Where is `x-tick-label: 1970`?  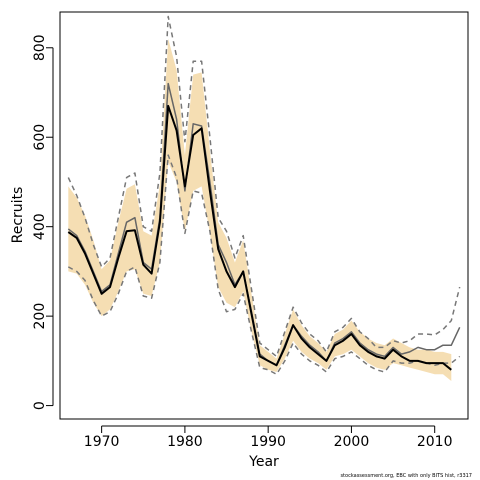
x-tick-label: 1970 is located at coordinates (102, 442).